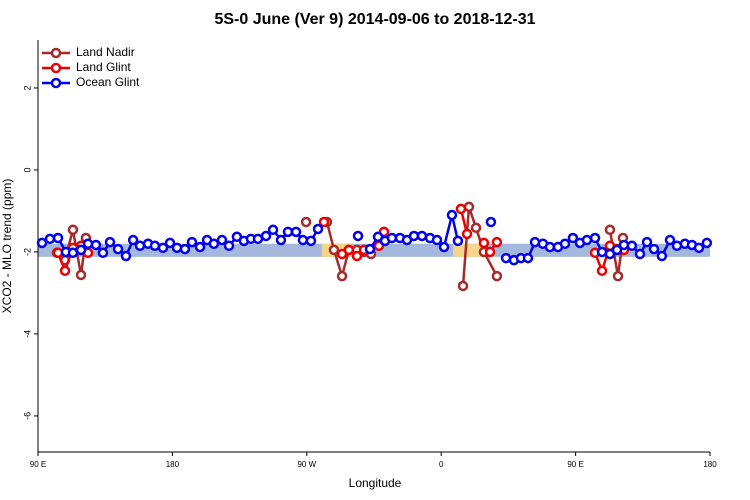  Describe the element at coordinates (27, 416) in the screenshot. I see `y-tick-label: -6` at that location.